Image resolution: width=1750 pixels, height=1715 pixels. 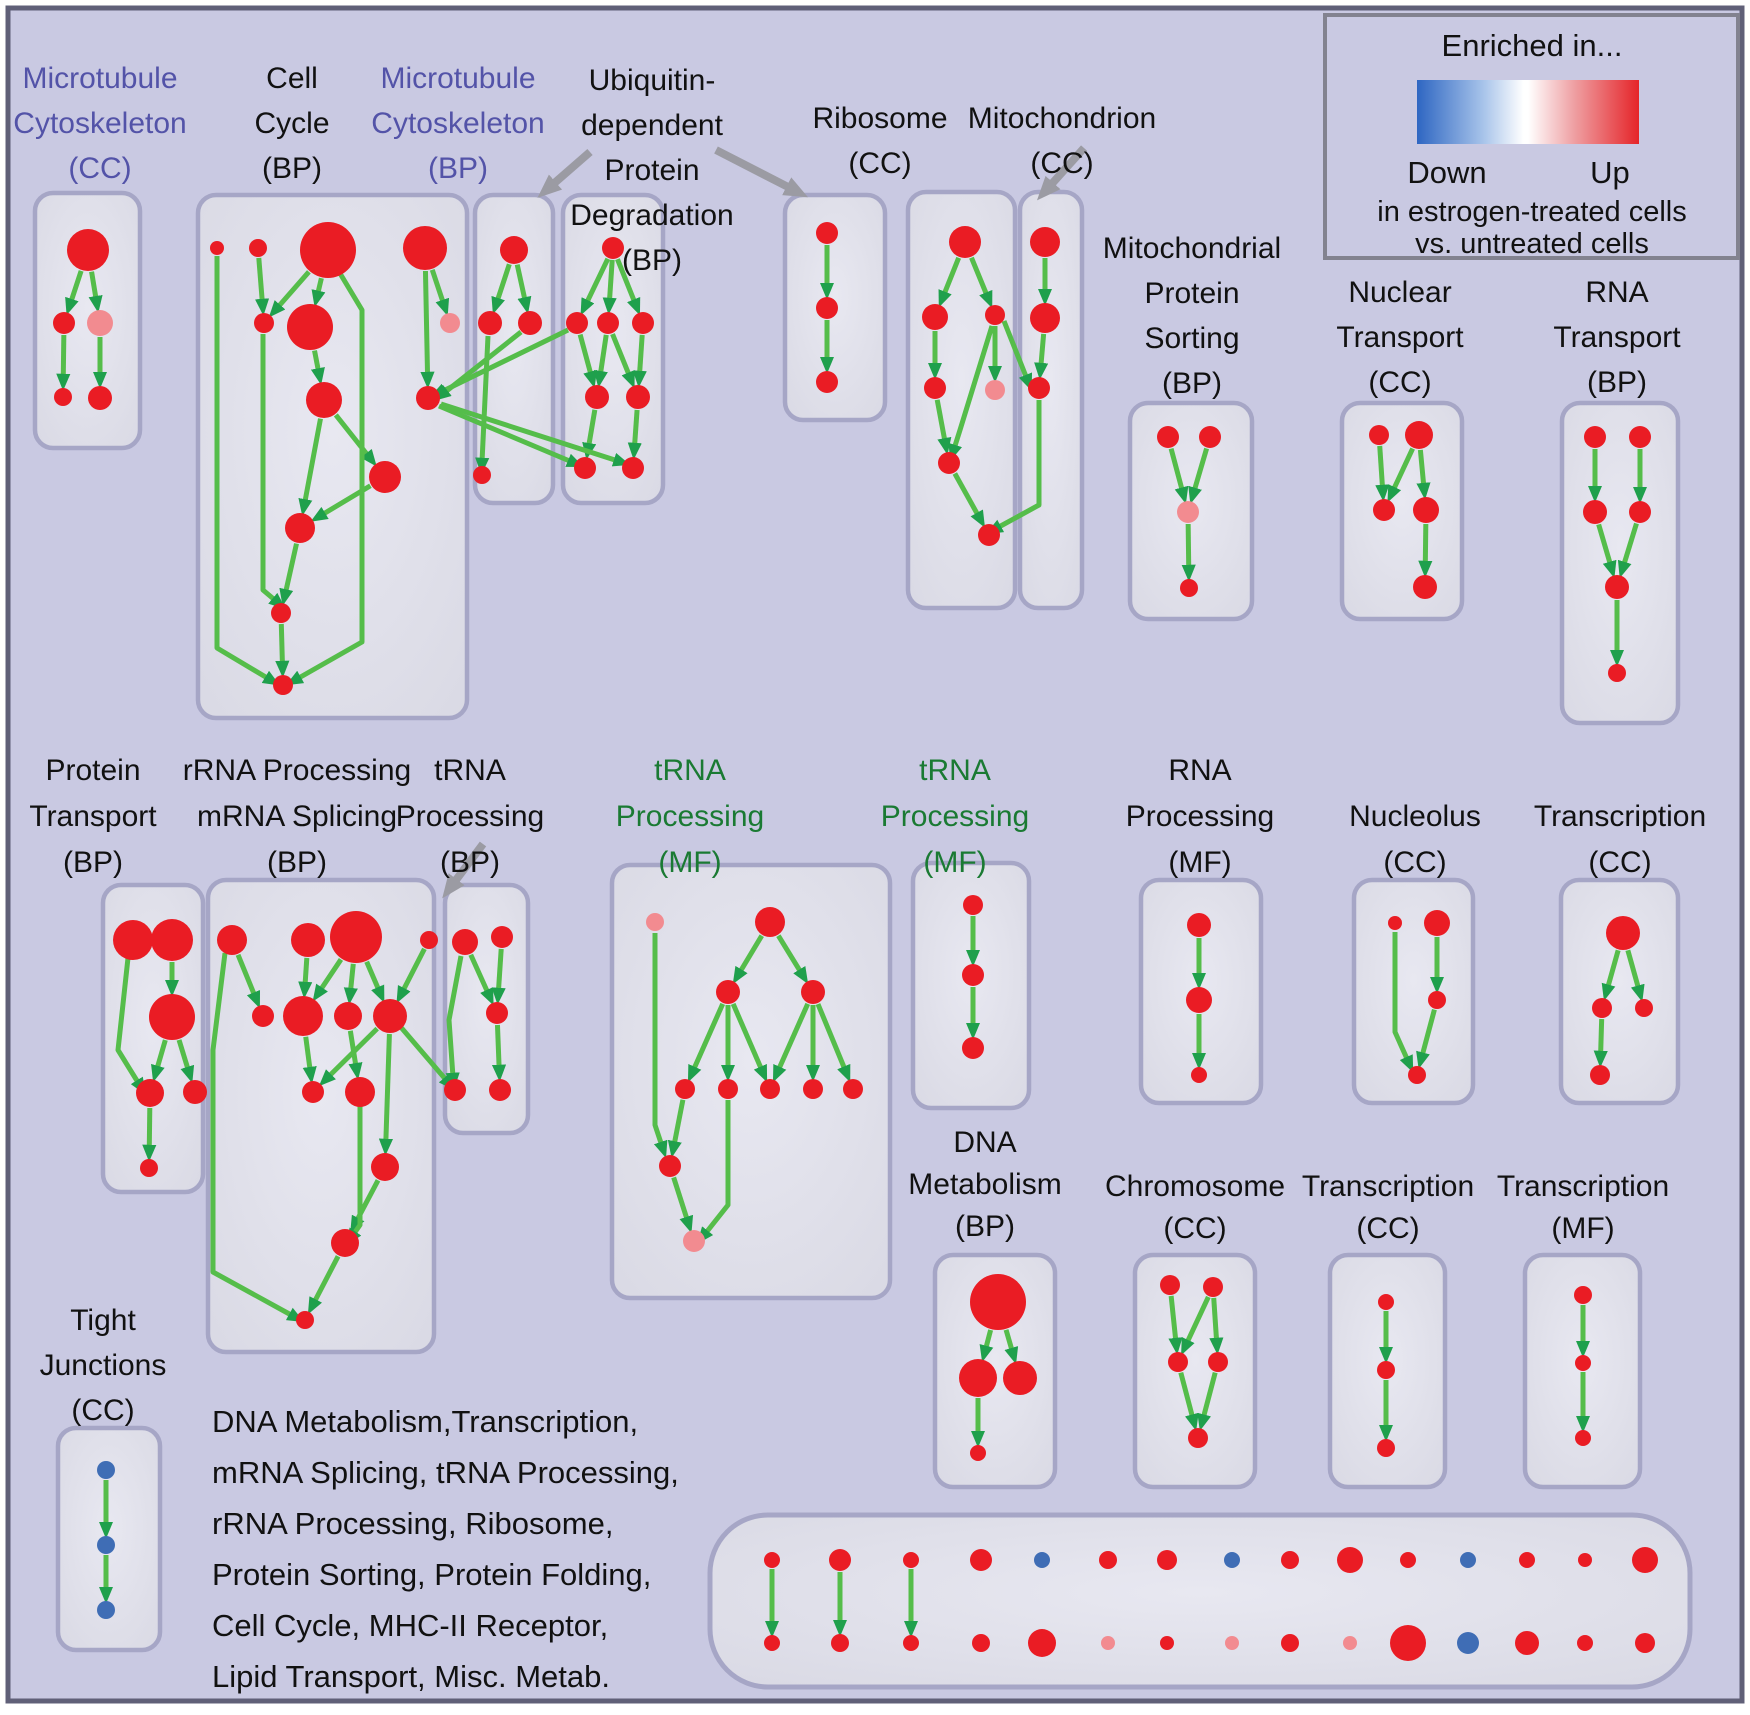 I want to click on cluster-label-line: Microtubule, so click(x=457, y=78).